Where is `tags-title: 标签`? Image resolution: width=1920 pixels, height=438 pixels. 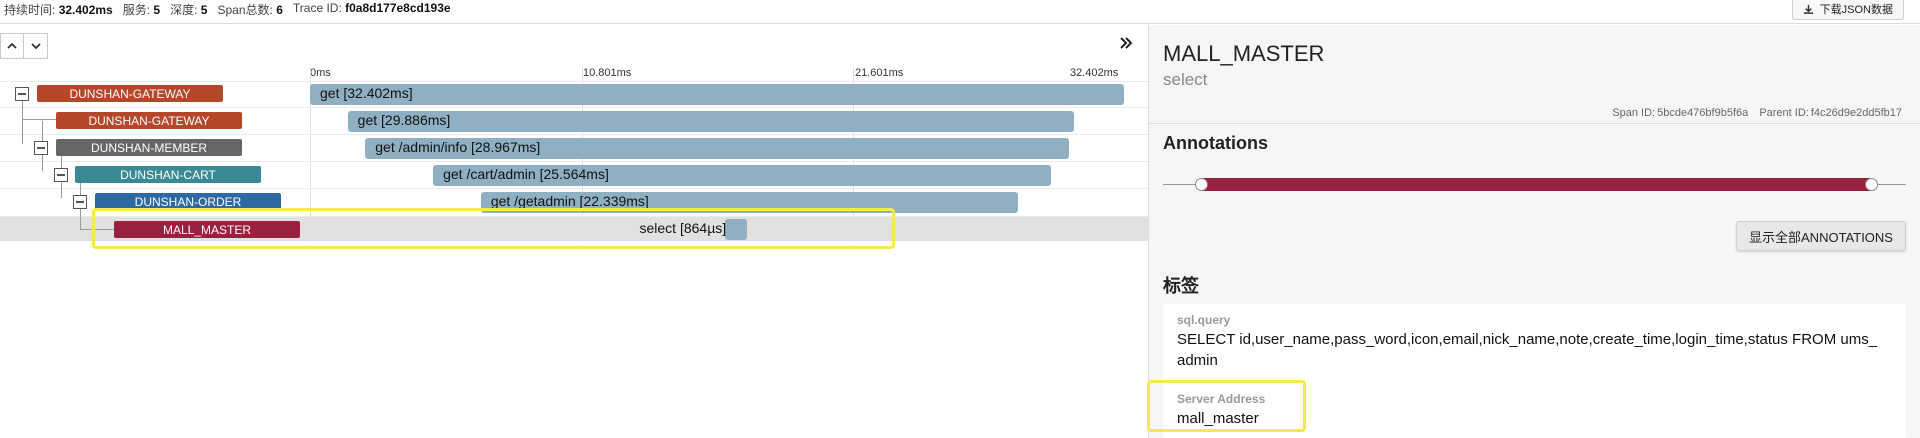 tags-title: 标签 is located at coordinates (1181, 286).